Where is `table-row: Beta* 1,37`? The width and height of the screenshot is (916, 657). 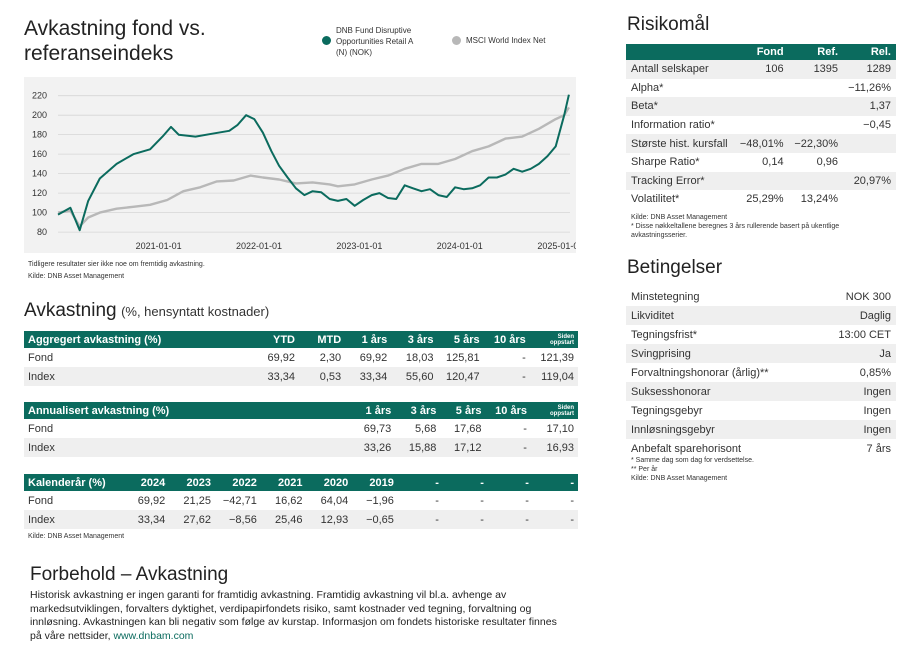 table-row: Beta* 1,37 is located at coordinates (761, 106).